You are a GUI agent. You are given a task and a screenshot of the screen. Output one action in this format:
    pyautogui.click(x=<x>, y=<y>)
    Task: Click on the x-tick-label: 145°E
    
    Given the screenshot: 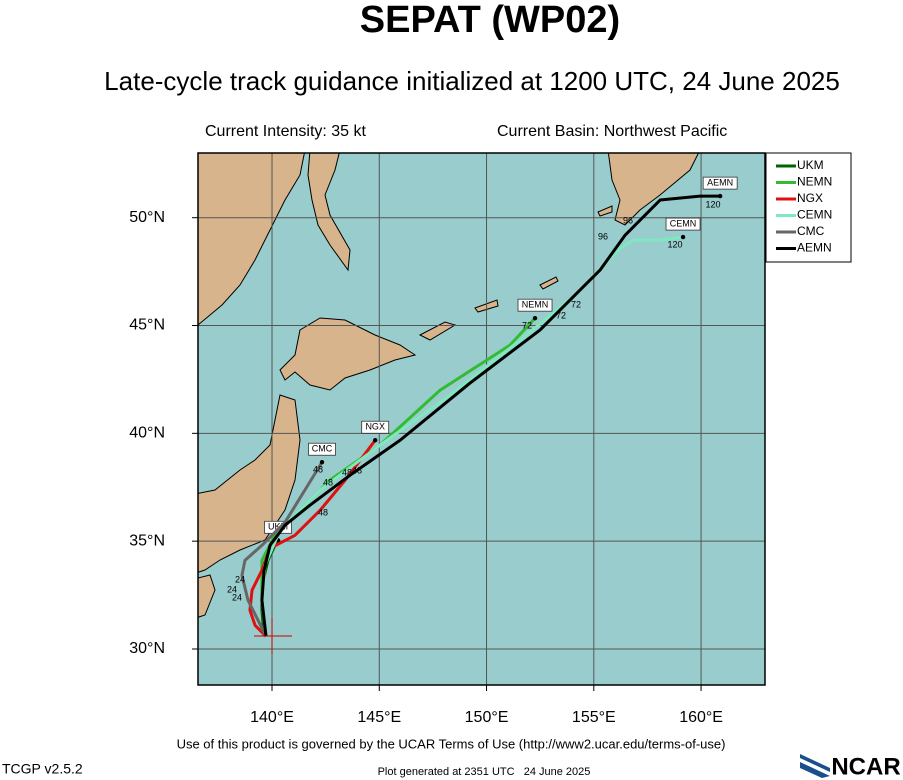 What is the action you would take?
    pyautogui.click(x=379, y=717)
    